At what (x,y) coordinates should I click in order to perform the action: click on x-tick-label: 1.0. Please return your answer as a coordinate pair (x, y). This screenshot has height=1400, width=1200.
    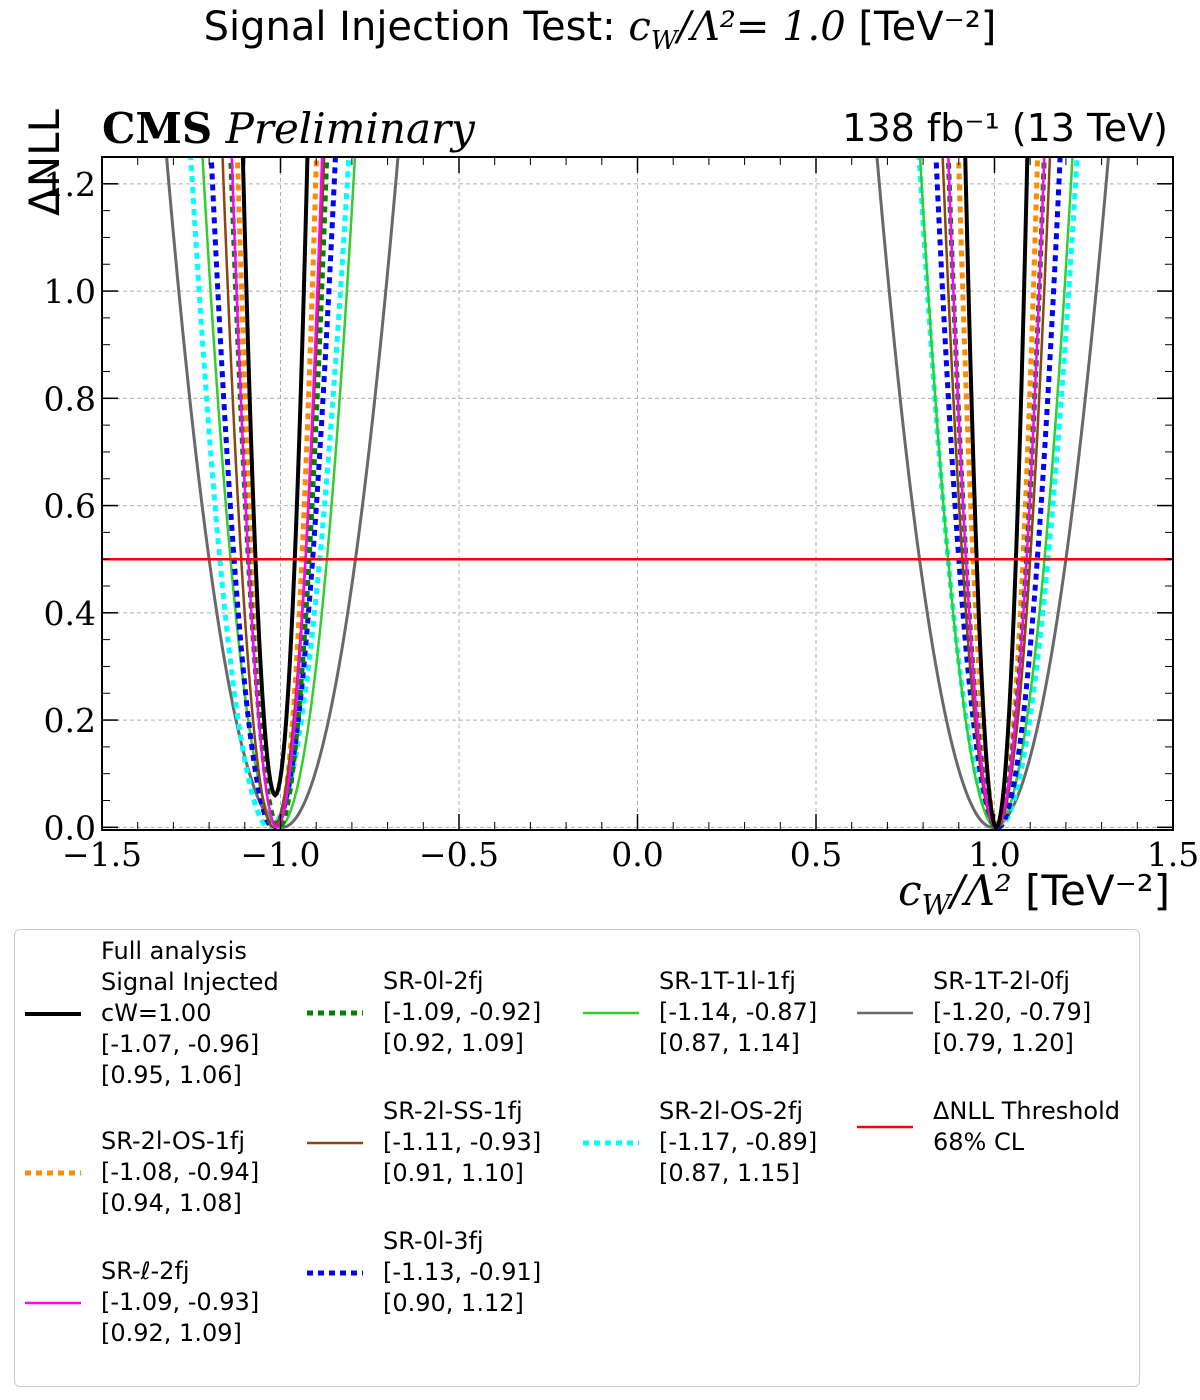
    Looking at the image, I should click on (994, 854).